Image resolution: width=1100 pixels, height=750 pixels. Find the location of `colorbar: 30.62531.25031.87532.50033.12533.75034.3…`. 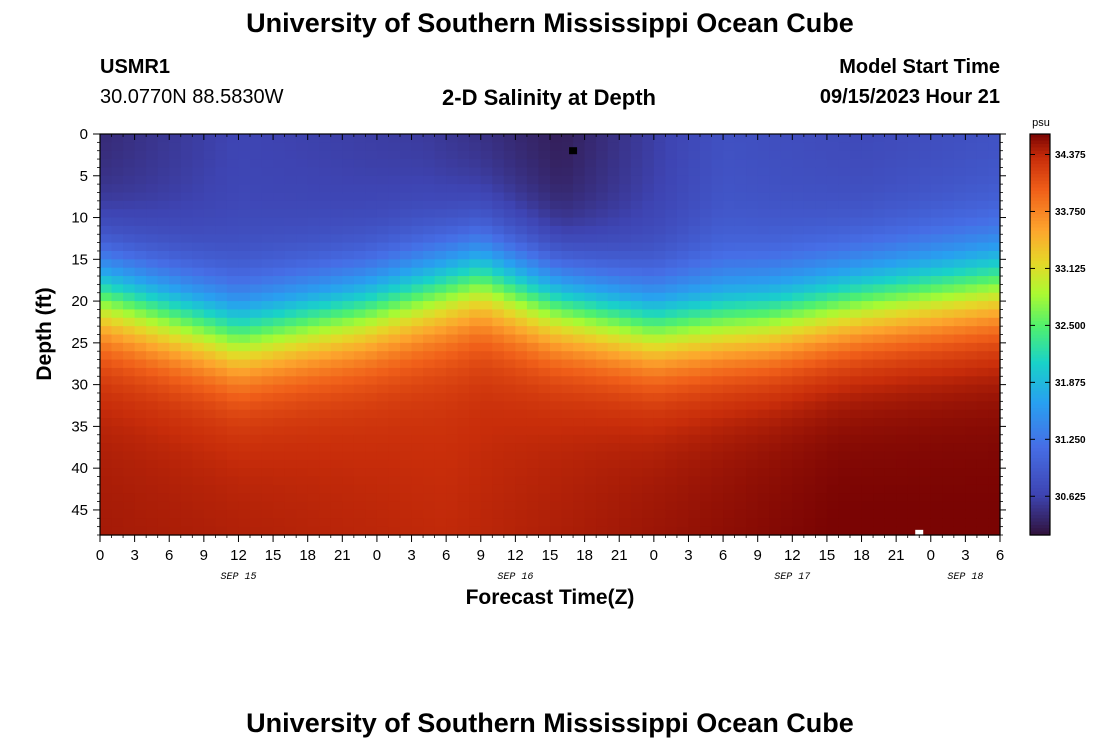

colorbar: 30.62531.25031.87532.50033.12533.75034.3… is located at coordinates (1057, 334).